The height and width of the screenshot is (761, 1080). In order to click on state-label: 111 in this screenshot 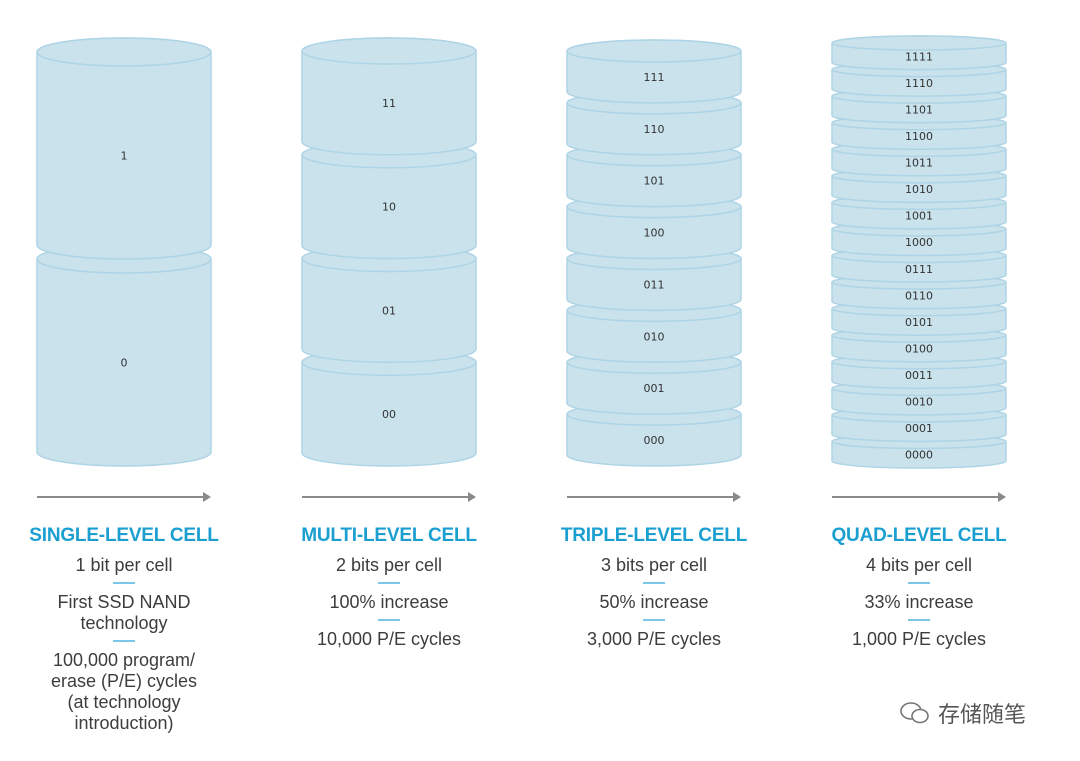, I will do `click(654, 77)`.